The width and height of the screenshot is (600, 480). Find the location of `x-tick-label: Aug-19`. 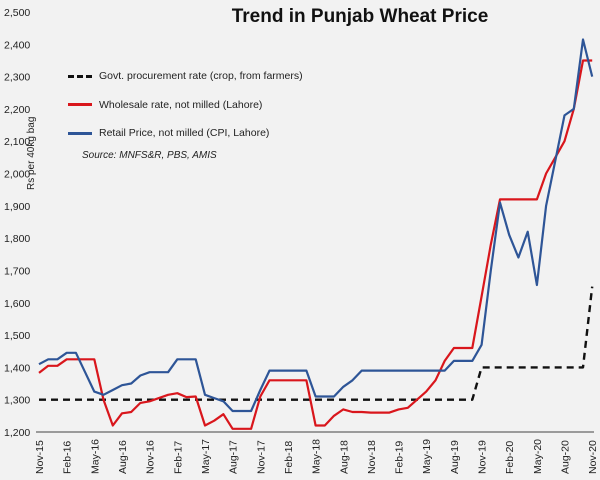

x-tick-label: Aug-19 is located at coordinates (455, 457).